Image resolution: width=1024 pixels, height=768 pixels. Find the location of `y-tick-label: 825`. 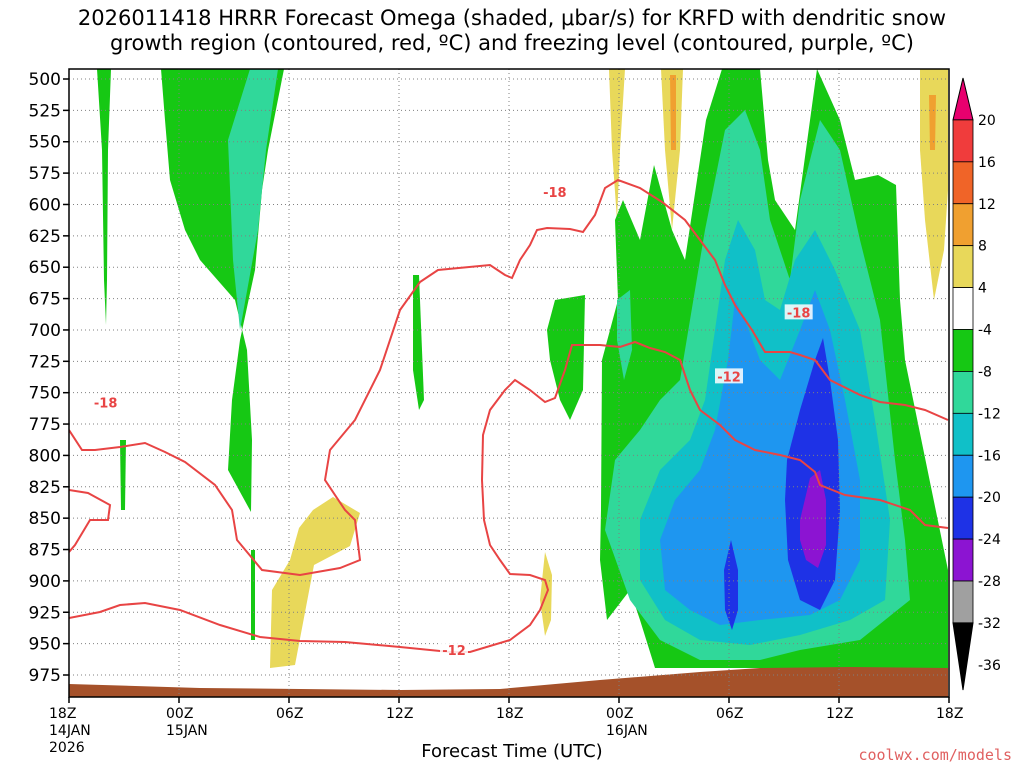

y-tick-label: 825 is located at coordinates (45, 488).